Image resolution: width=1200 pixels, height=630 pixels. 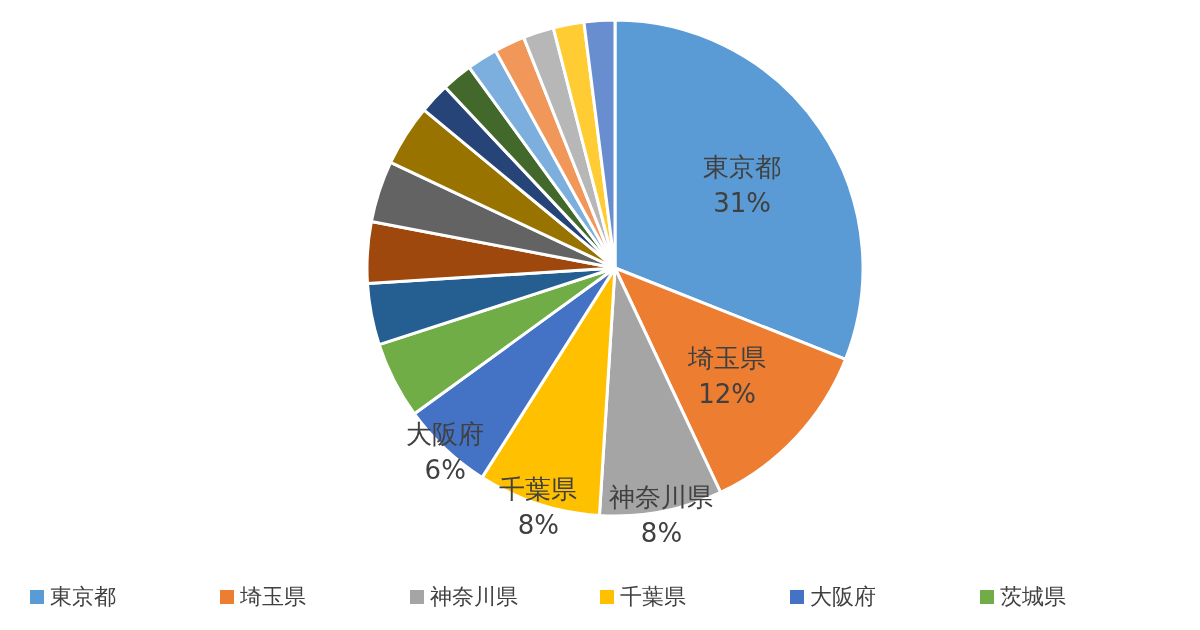 I want to click on data-label: 12%, so click(x=727, y=394).